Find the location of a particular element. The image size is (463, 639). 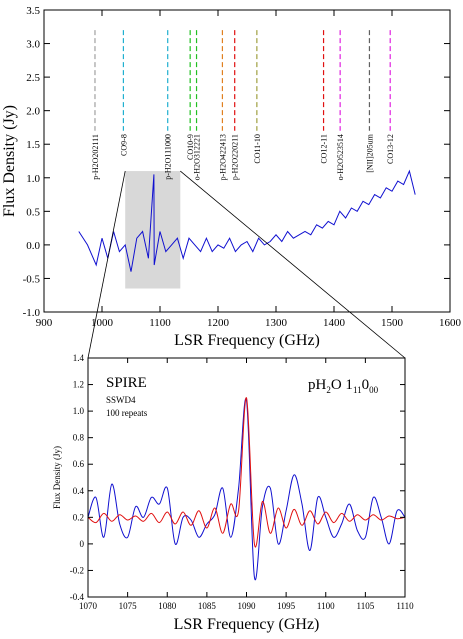

y-tick-label: 1.4 is located at coordinates (79, 358).